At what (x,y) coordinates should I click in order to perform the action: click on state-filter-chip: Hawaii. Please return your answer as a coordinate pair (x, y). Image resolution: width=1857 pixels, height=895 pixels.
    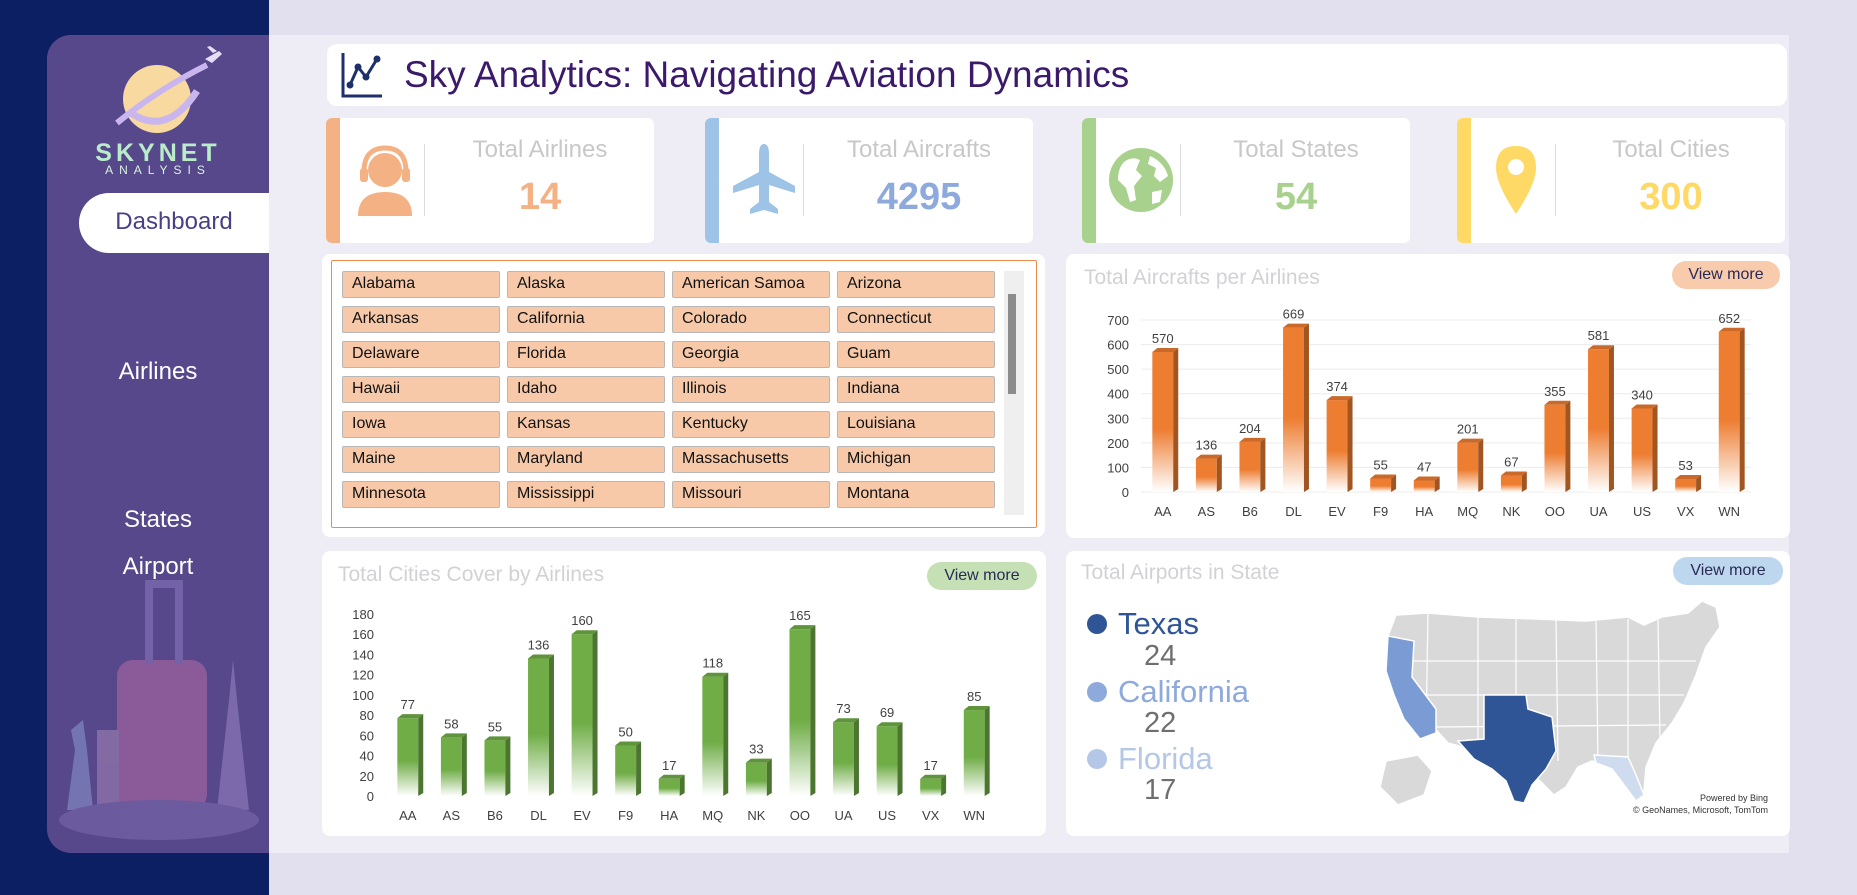
    Looking at the image, I should click on (421, 389).